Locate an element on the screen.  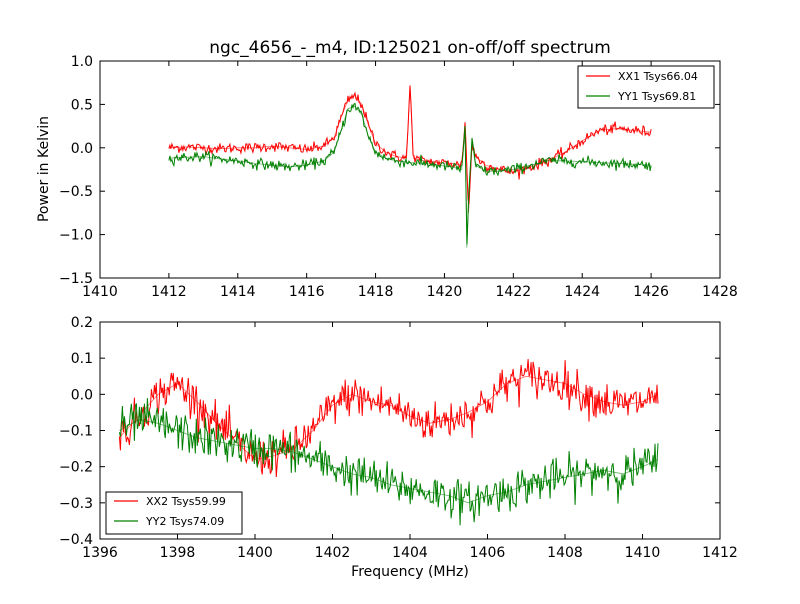
top-y-axis-label: Power in Kelvin is located at coordinates (44, 169).